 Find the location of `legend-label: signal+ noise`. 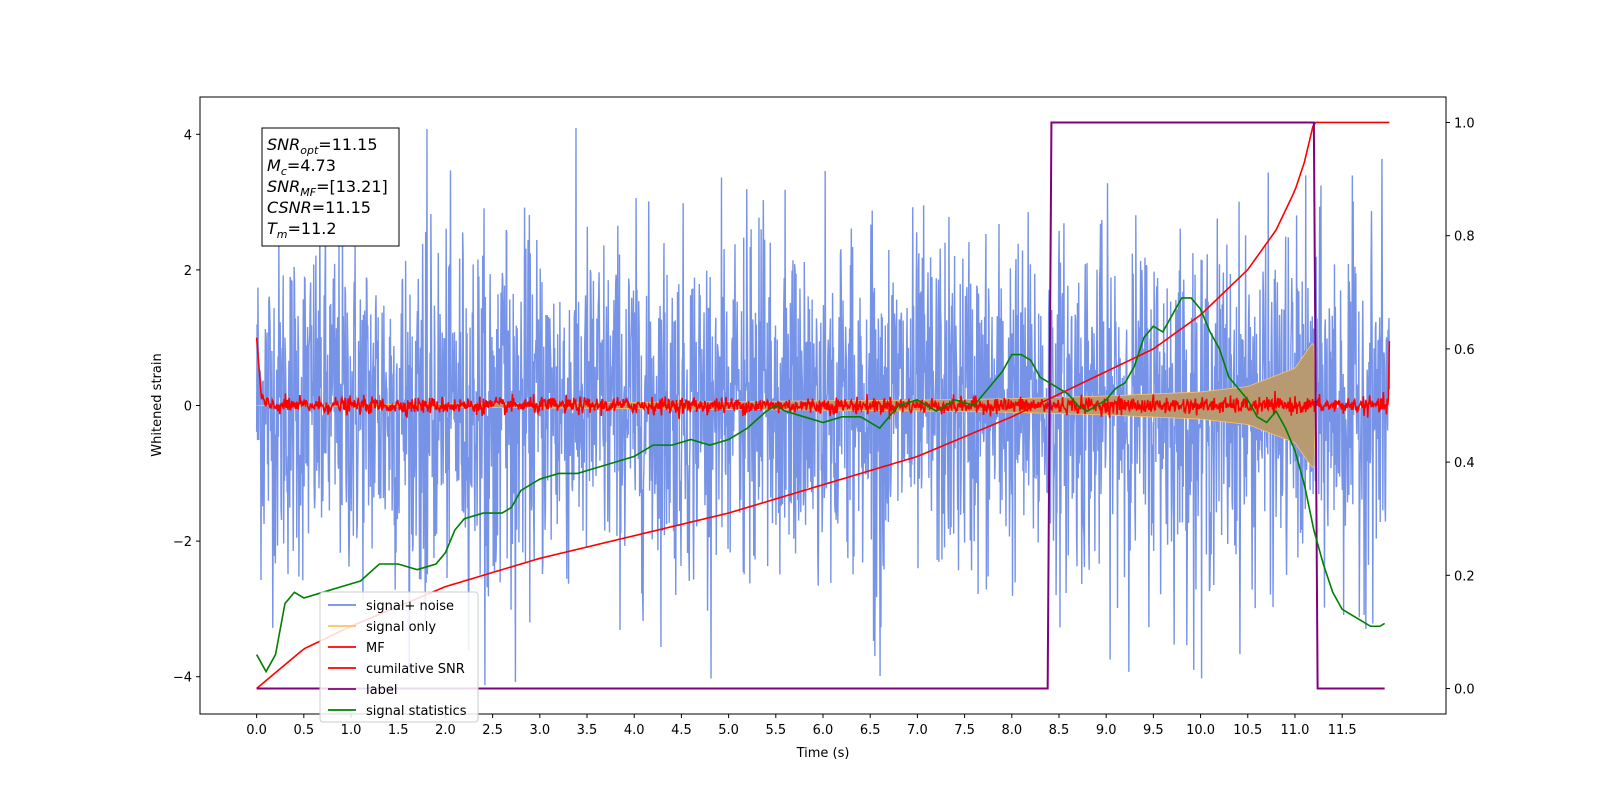

legend-label: signal+ noise is located at coordinates (410, 606).